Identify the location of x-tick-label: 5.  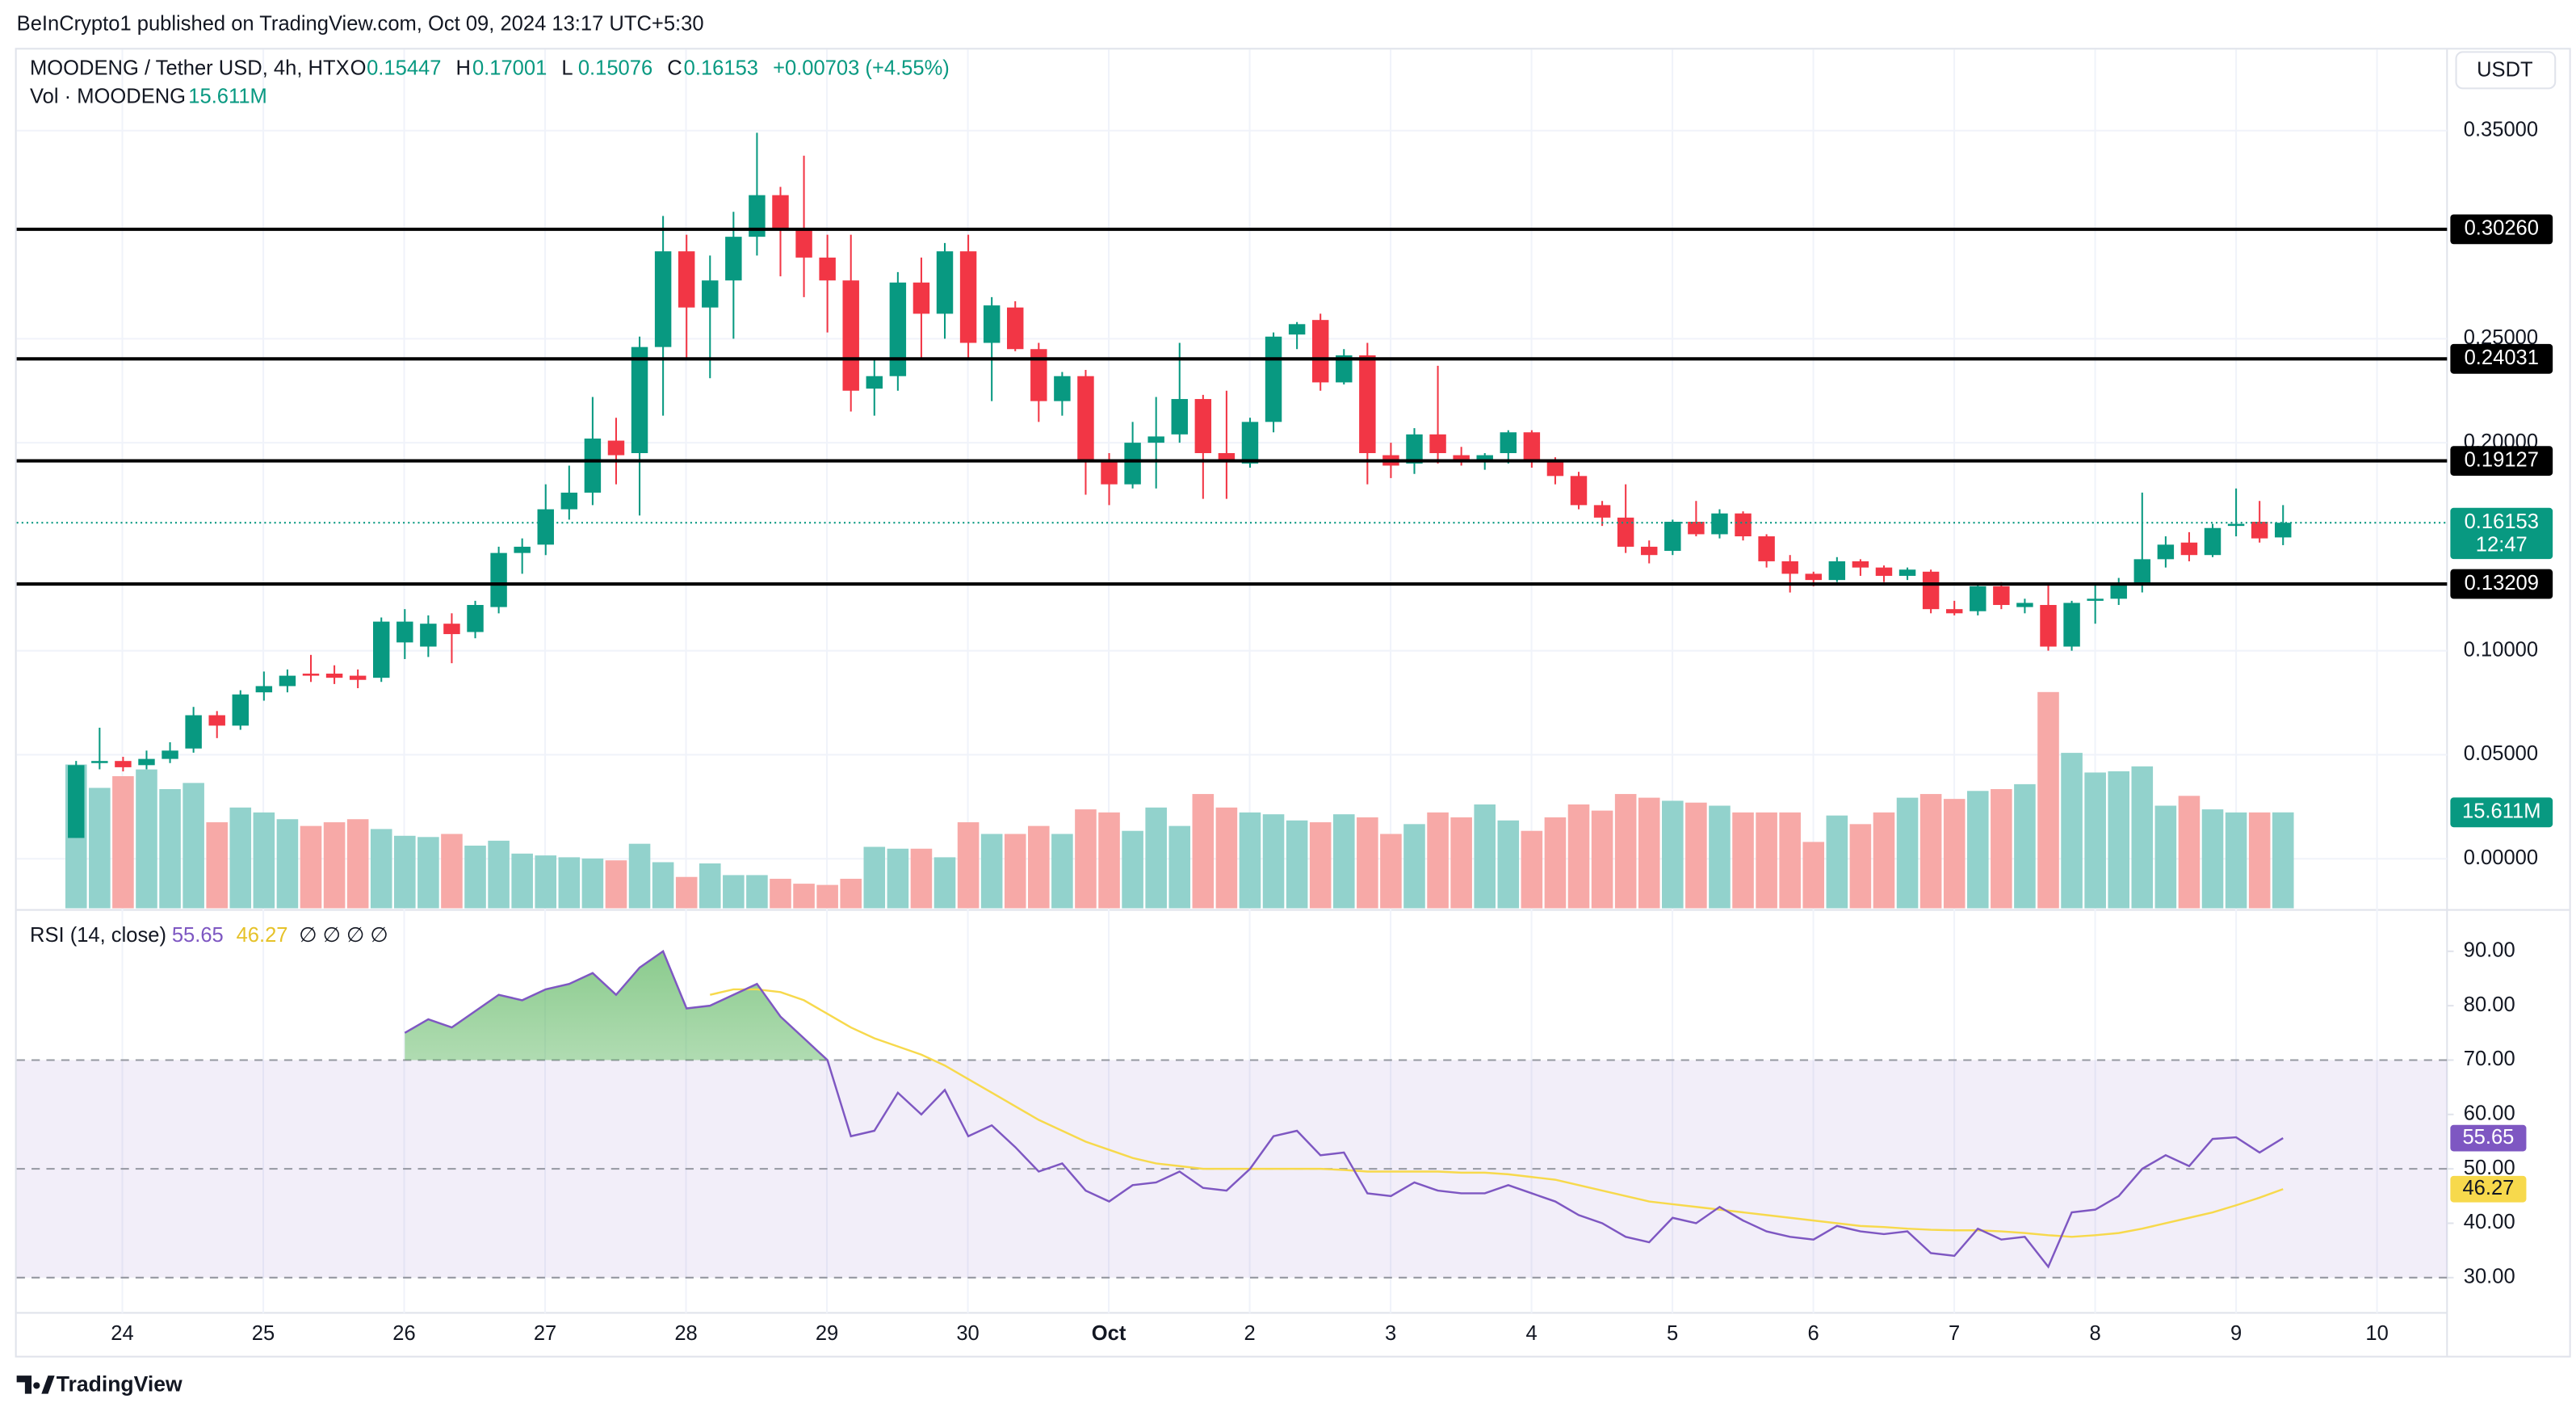
(1673, 1333).